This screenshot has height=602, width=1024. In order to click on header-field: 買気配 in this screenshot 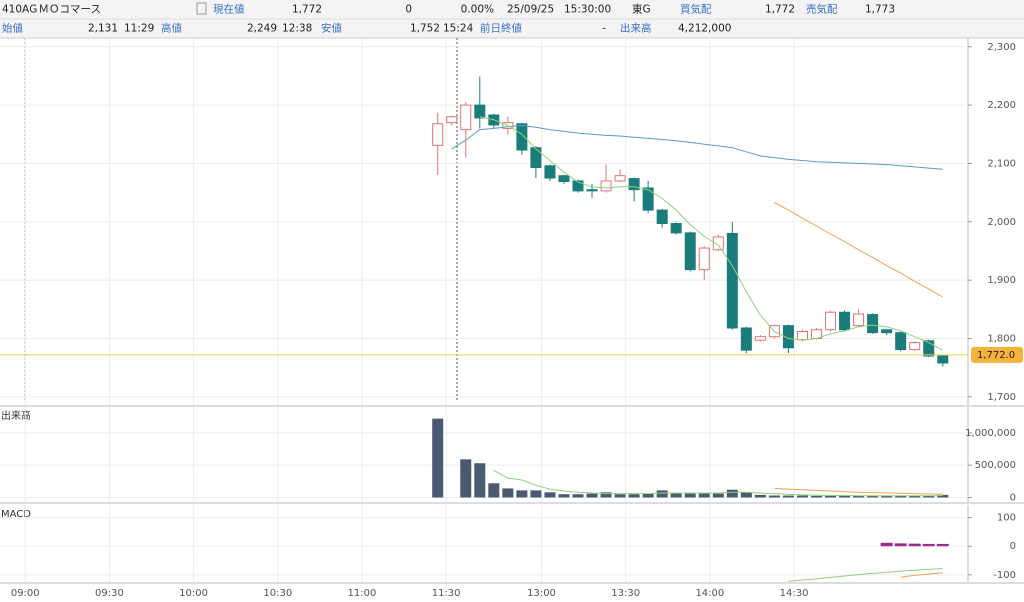, I will do `click(696, 9)`.